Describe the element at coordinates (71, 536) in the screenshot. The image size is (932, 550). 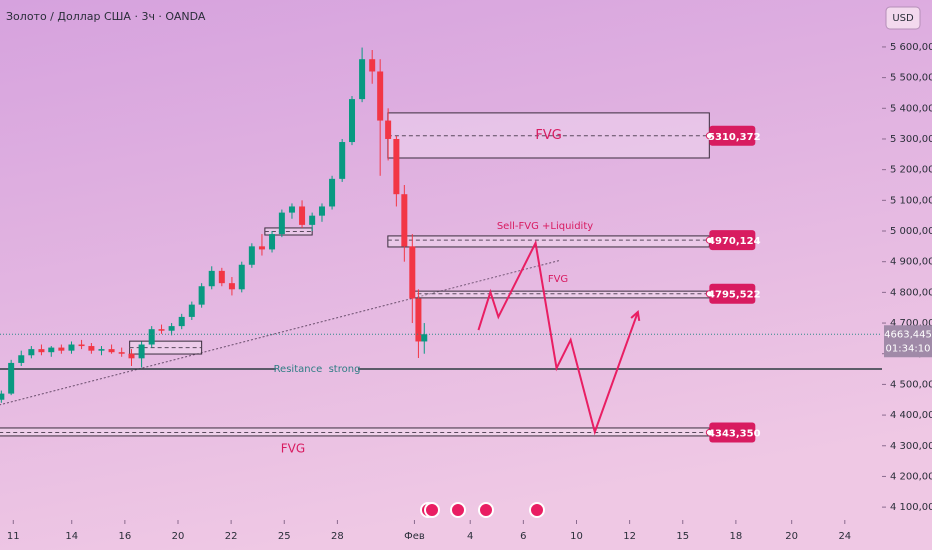
I see `x-tick-label: 14` at that location.